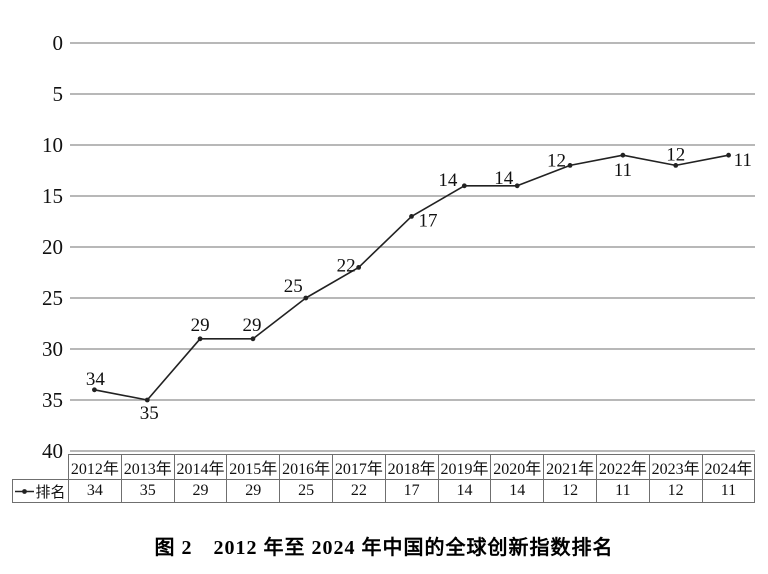 The image size is (768, 574). Describe the element at coordinates (95, 491) in the screenshot. I see `rank-value-cell: 34` at that location.